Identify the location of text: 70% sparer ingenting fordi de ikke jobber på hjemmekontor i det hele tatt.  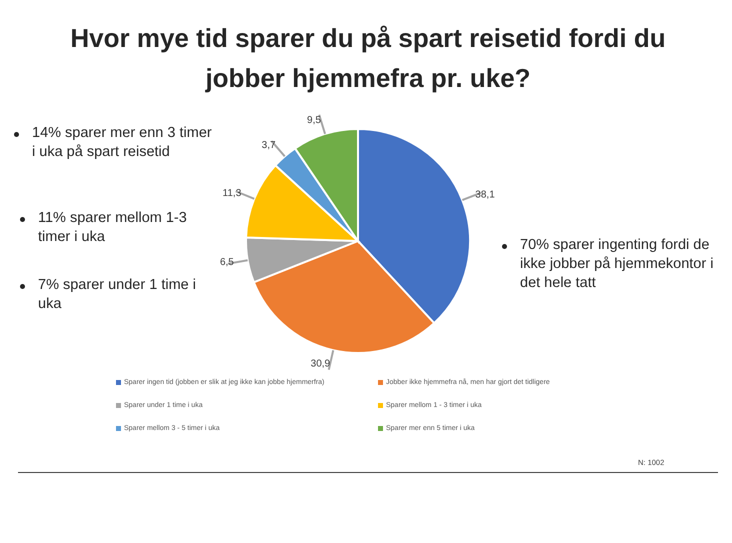
(617, 264).